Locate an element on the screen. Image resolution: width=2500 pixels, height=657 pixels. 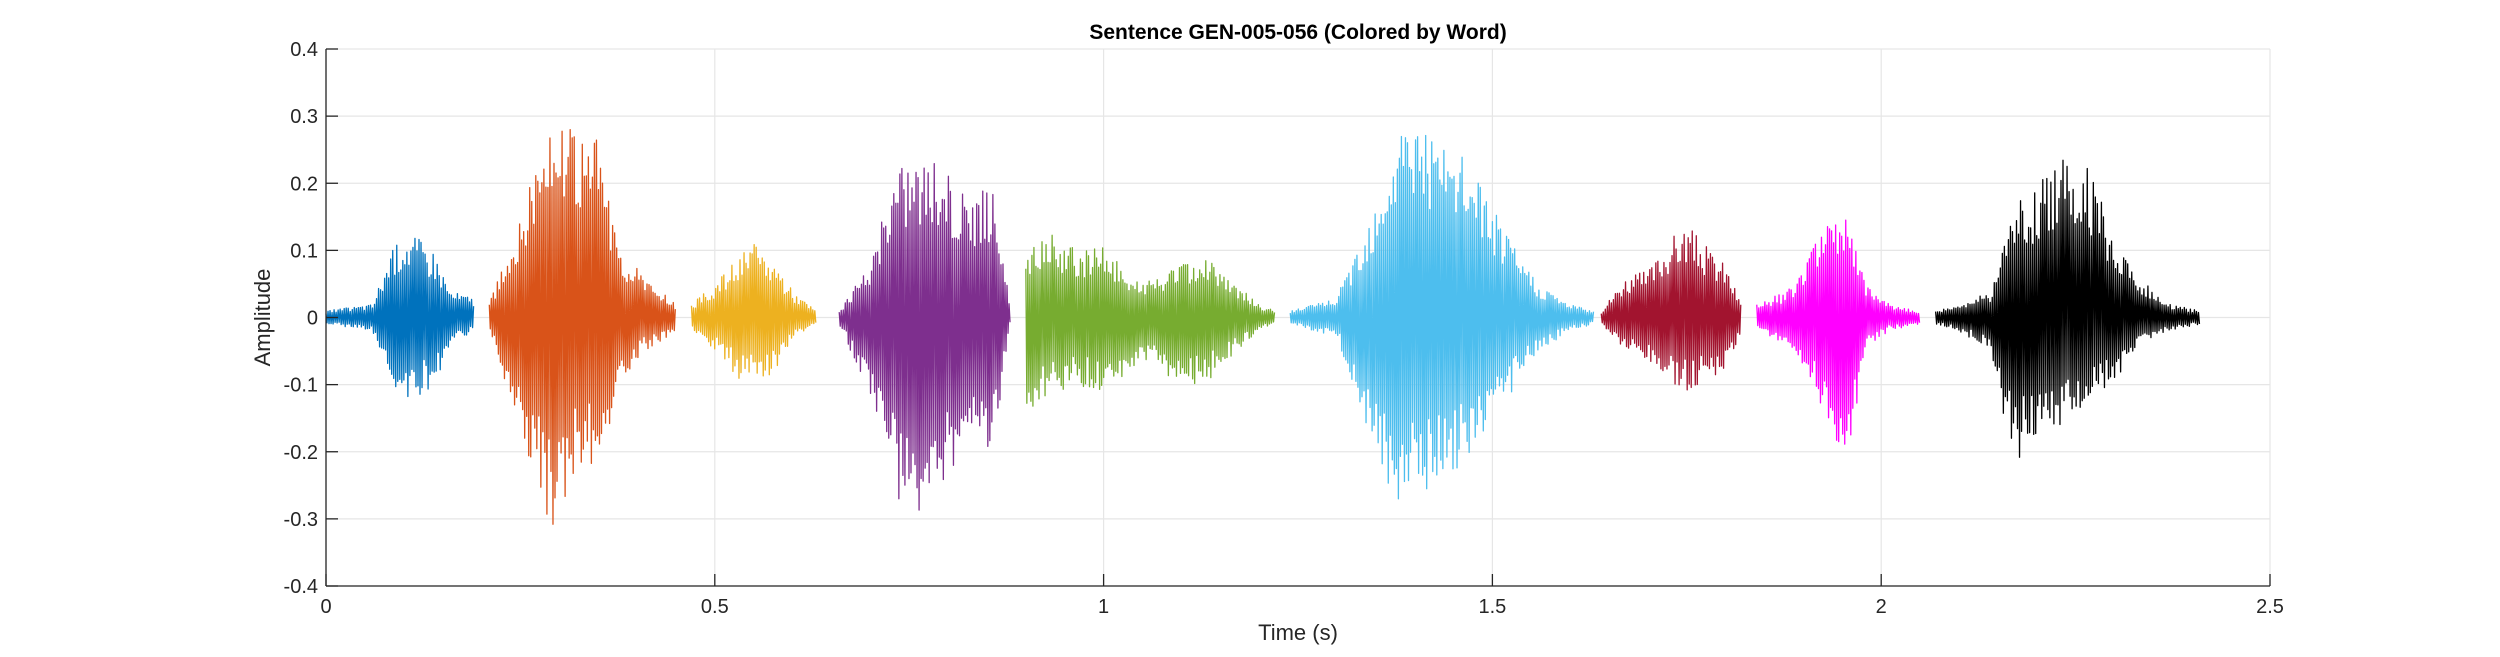
x-tick-label: 2.5 is located at coordinates (2270, 607).